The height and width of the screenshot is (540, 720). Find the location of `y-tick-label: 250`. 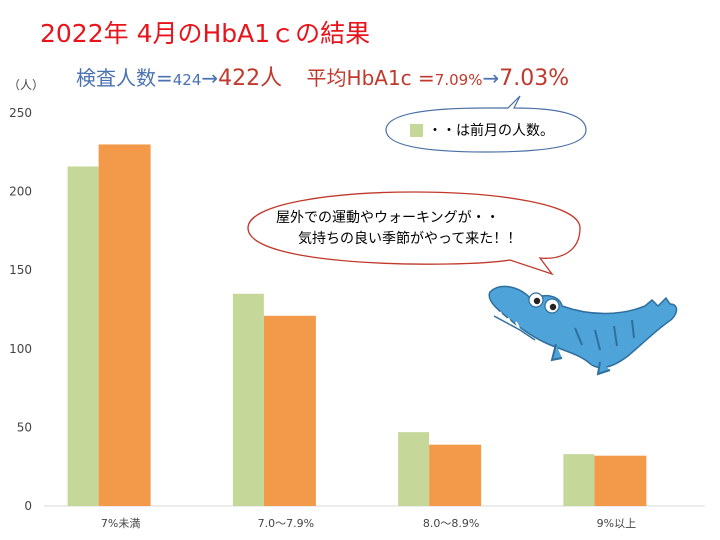

y-tick-label: 250 is located at coordinates (20, 113).